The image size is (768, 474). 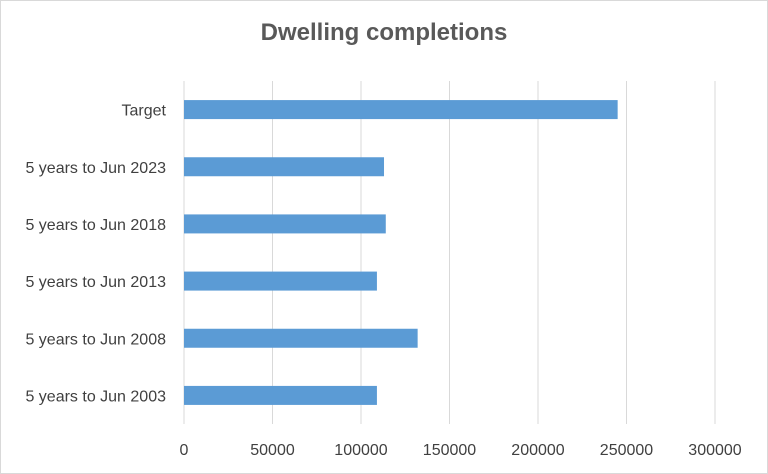 What do you see at coordinates (144, 111) in the screenshot?
I see `category-label: Target` at bounding box center [144, 111].